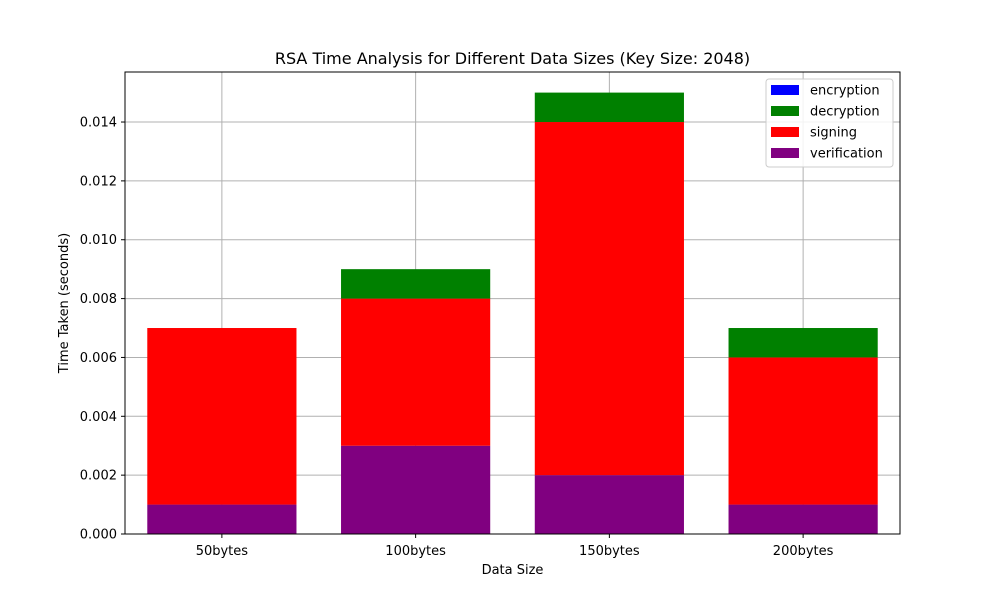  I want to click on legend-box, so click(829, 123).